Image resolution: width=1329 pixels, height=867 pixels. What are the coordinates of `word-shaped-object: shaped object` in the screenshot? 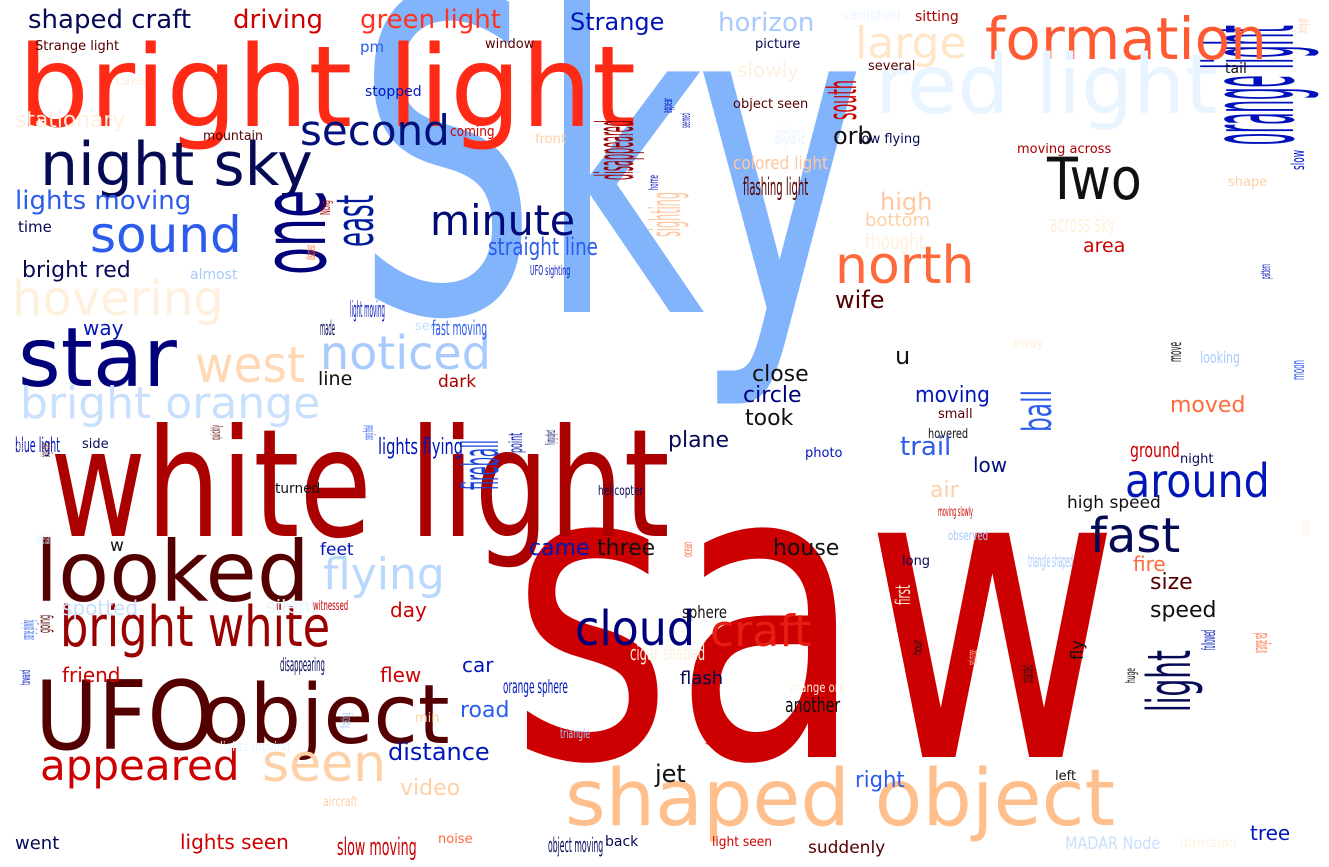 It's located at (840, 799).